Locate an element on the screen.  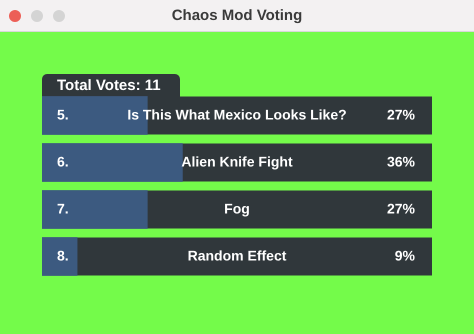
annotation: 8. is located at coordinates (63, 255).